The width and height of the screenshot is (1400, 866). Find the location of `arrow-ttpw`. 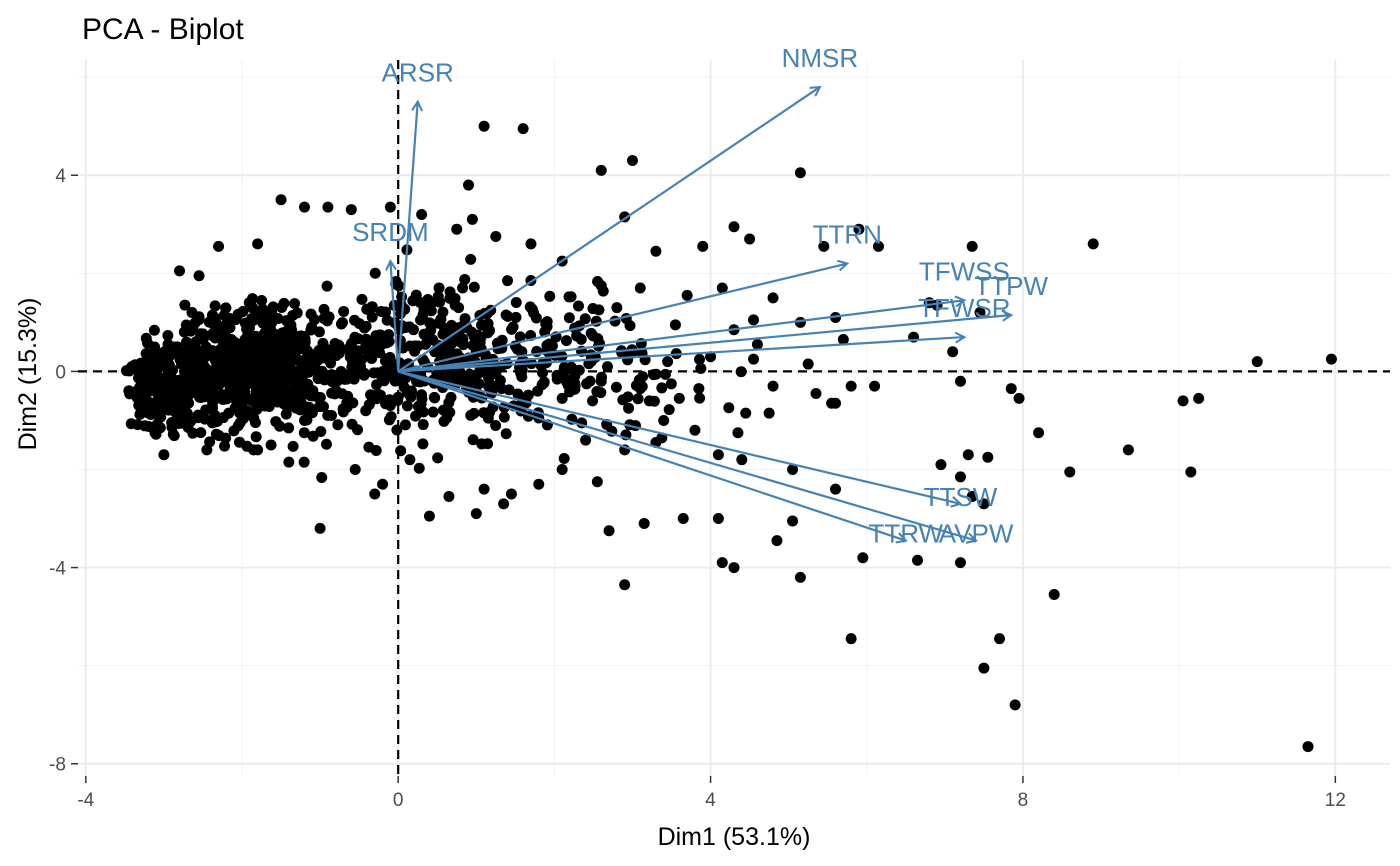

arrow-ttpw is located at coordinates (704, 344).